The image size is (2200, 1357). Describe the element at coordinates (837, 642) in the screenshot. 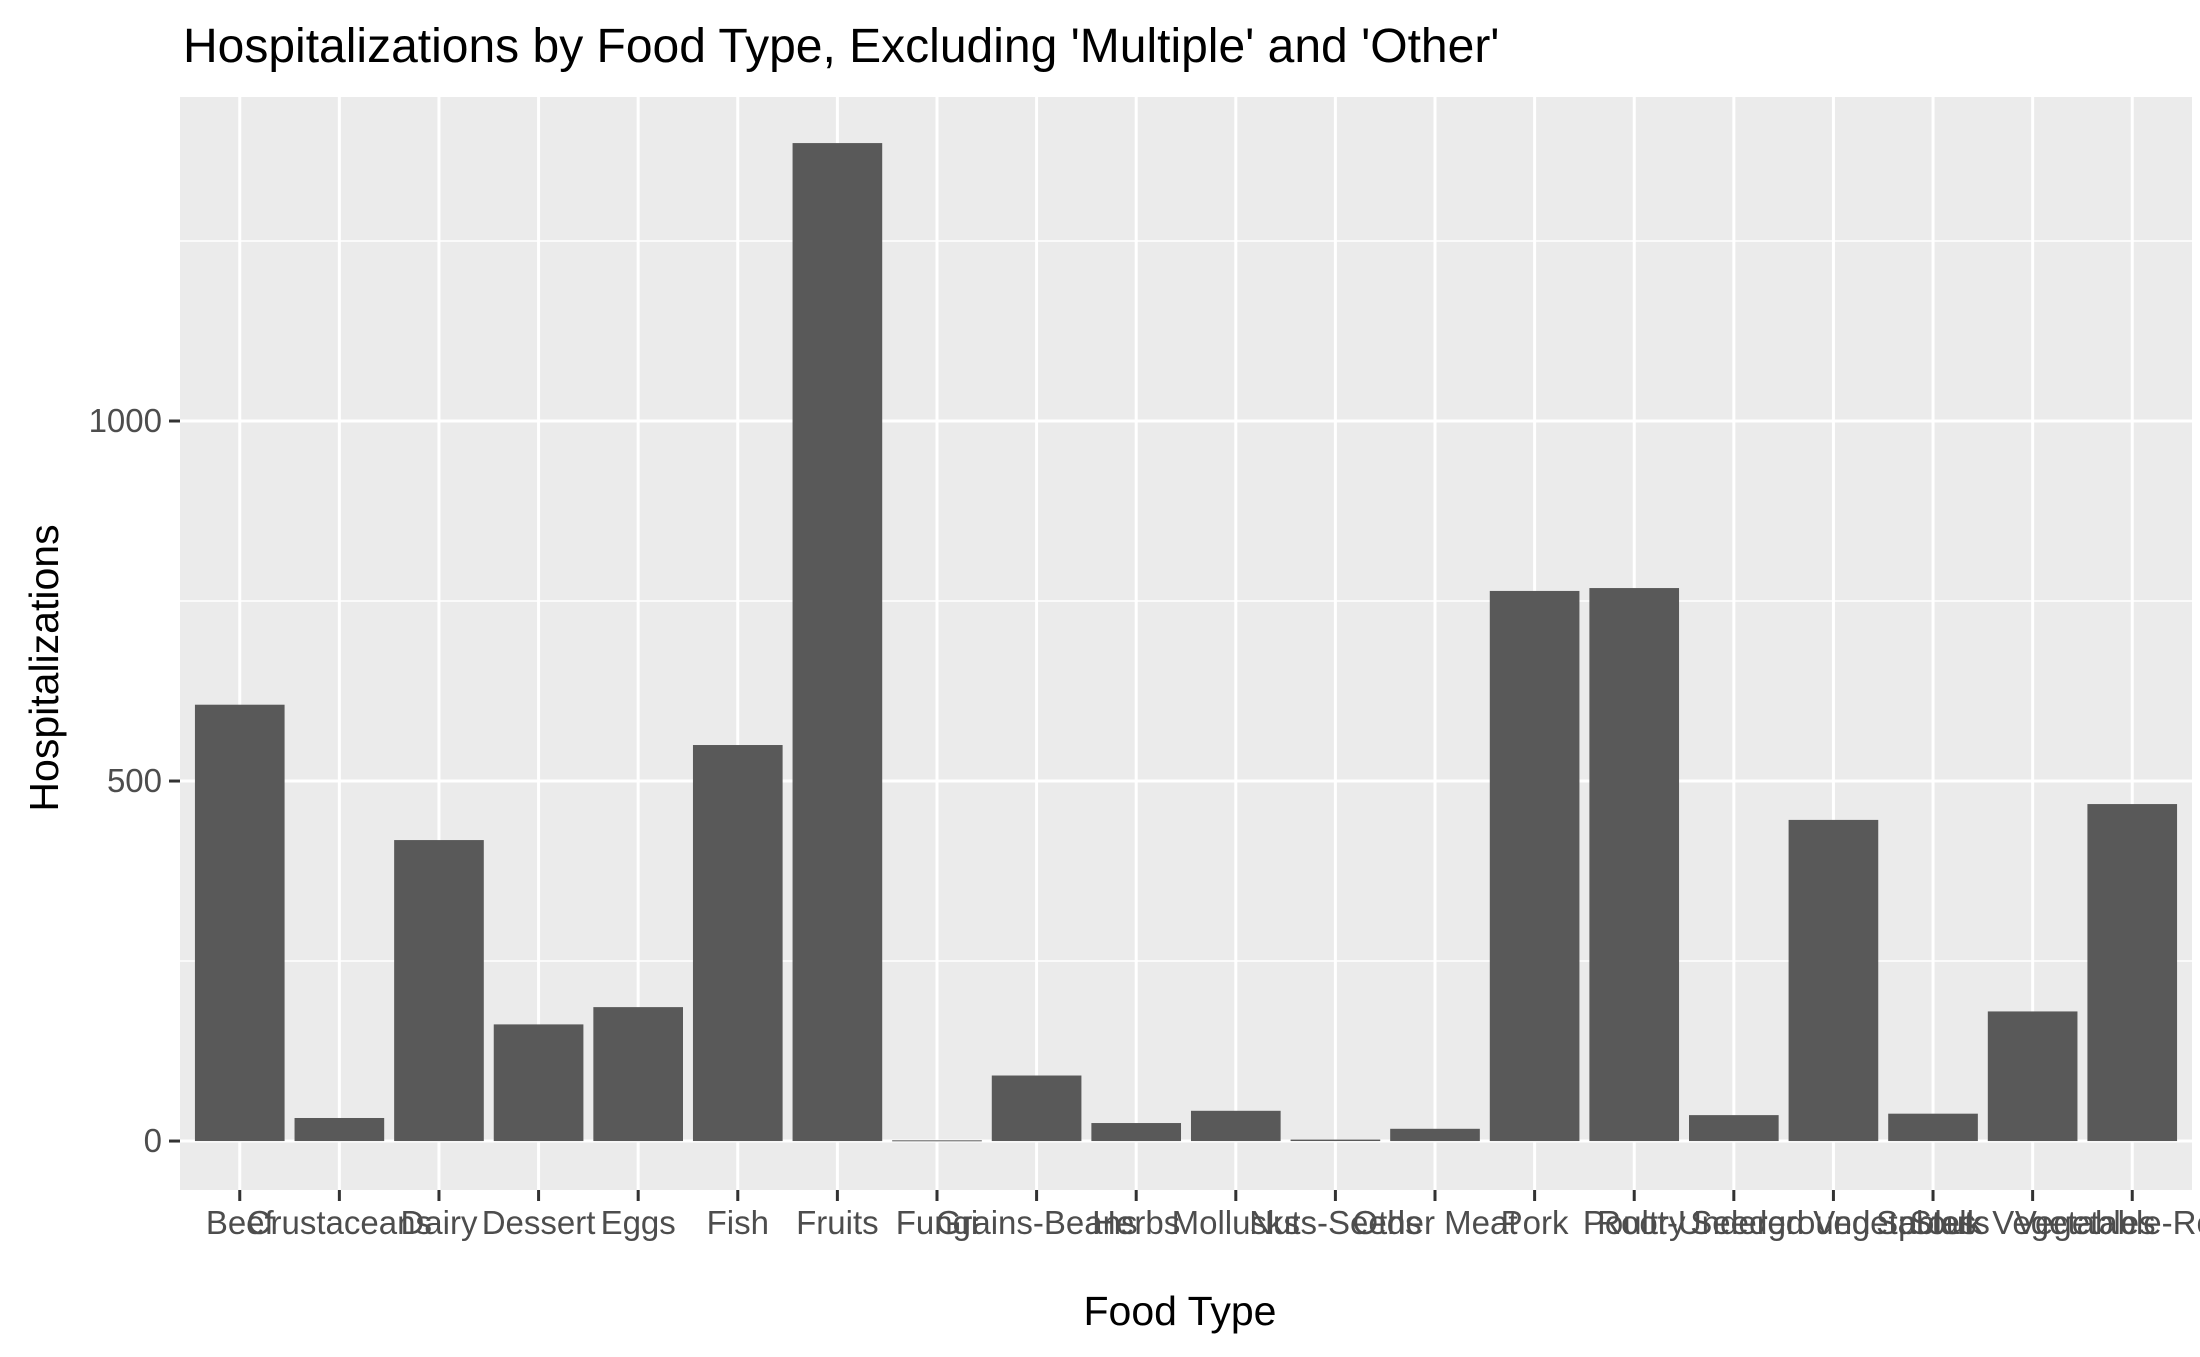

I see `bar-fruits` at that location.